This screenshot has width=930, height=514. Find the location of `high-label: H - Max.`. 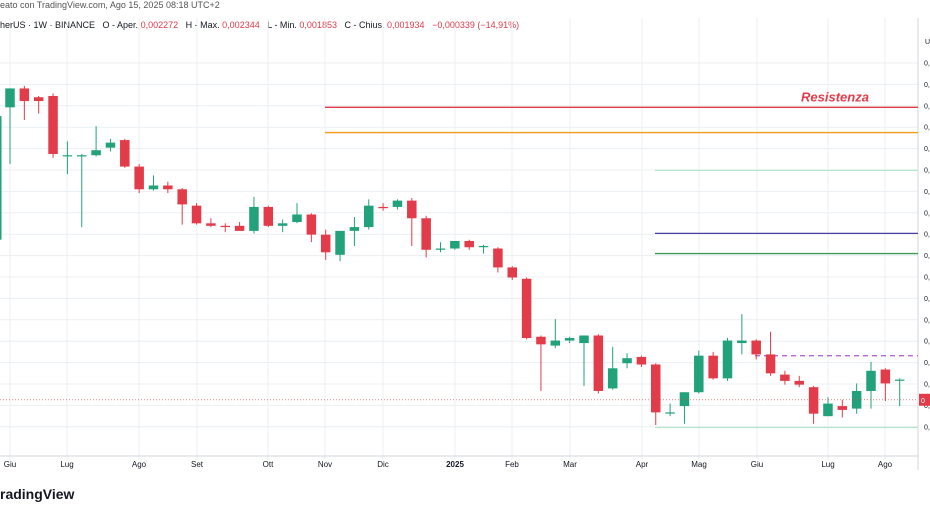

high-label: H - Max. is located at coordinates (202, 25).